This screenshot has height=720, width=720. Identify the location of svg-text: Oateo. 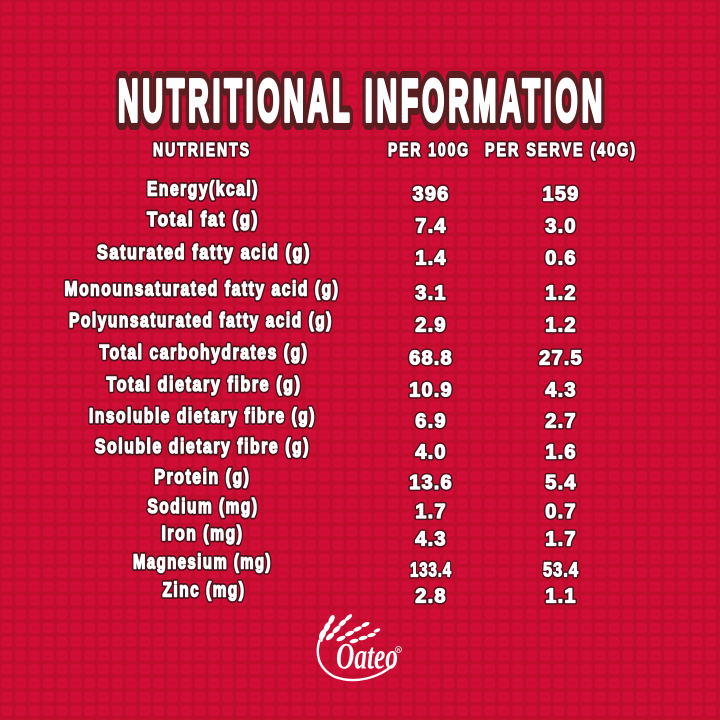
(367, 657).